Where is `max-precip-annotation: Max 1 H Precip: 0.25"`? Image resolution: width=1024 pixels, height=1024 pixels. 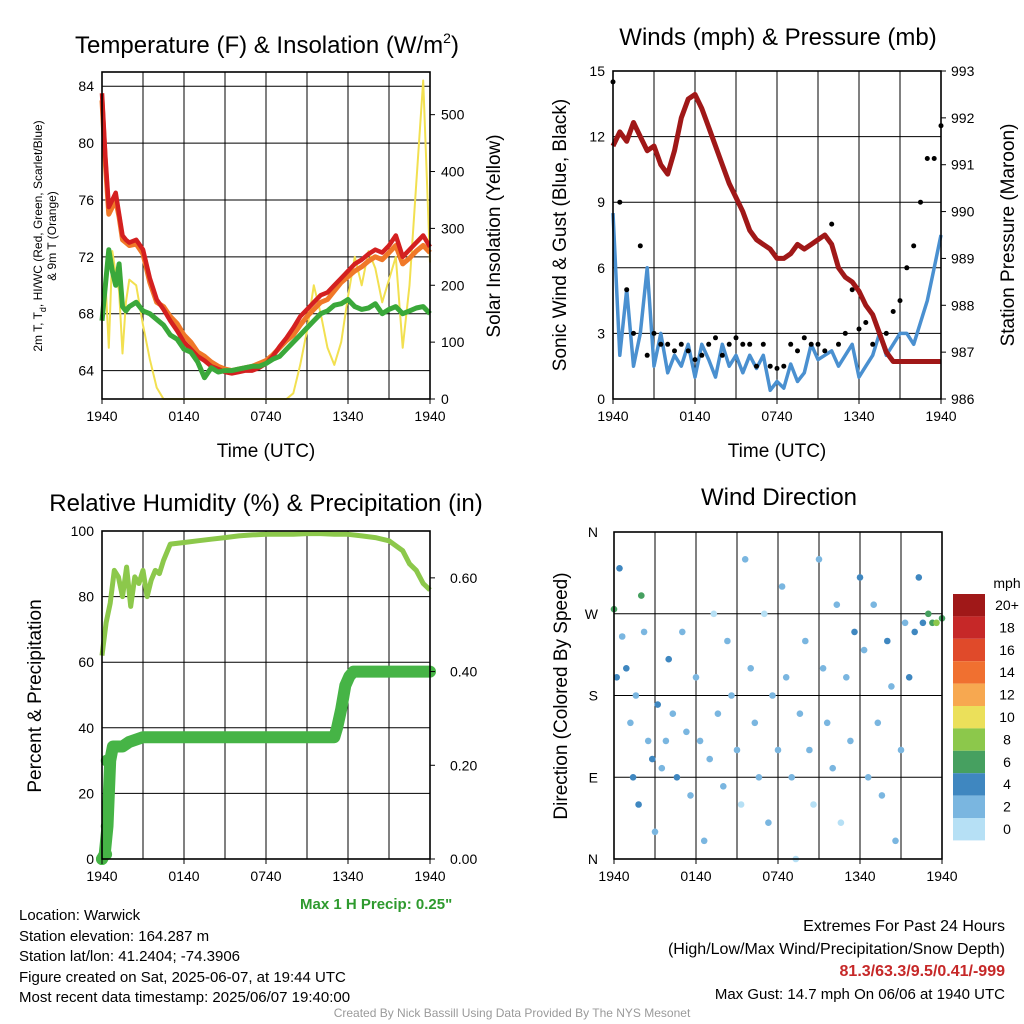 max-precip-annotation: Max 1 H Precip: 0.25" is located at coordinates (376, 904).